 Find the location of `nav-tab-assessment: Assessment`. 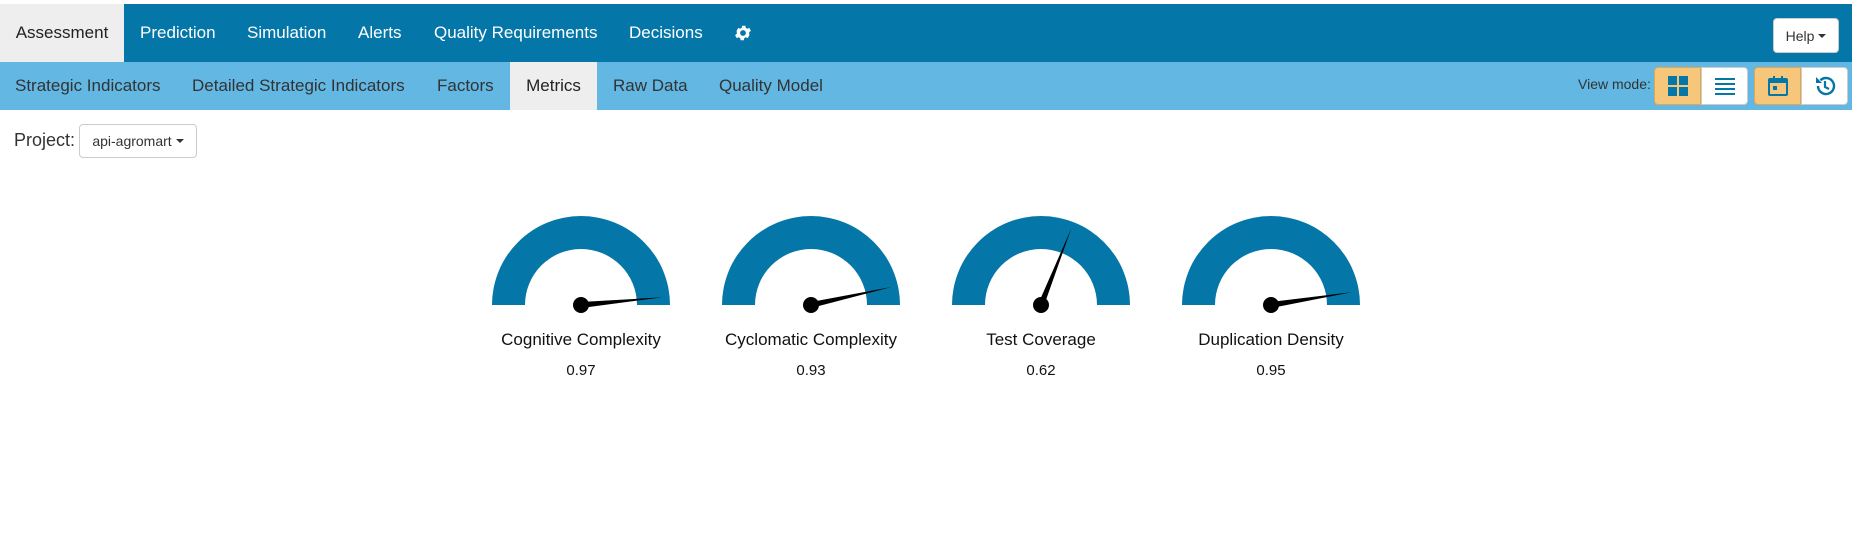

nav-tab-assessment: Assessment is located at coordinates (62, 33).